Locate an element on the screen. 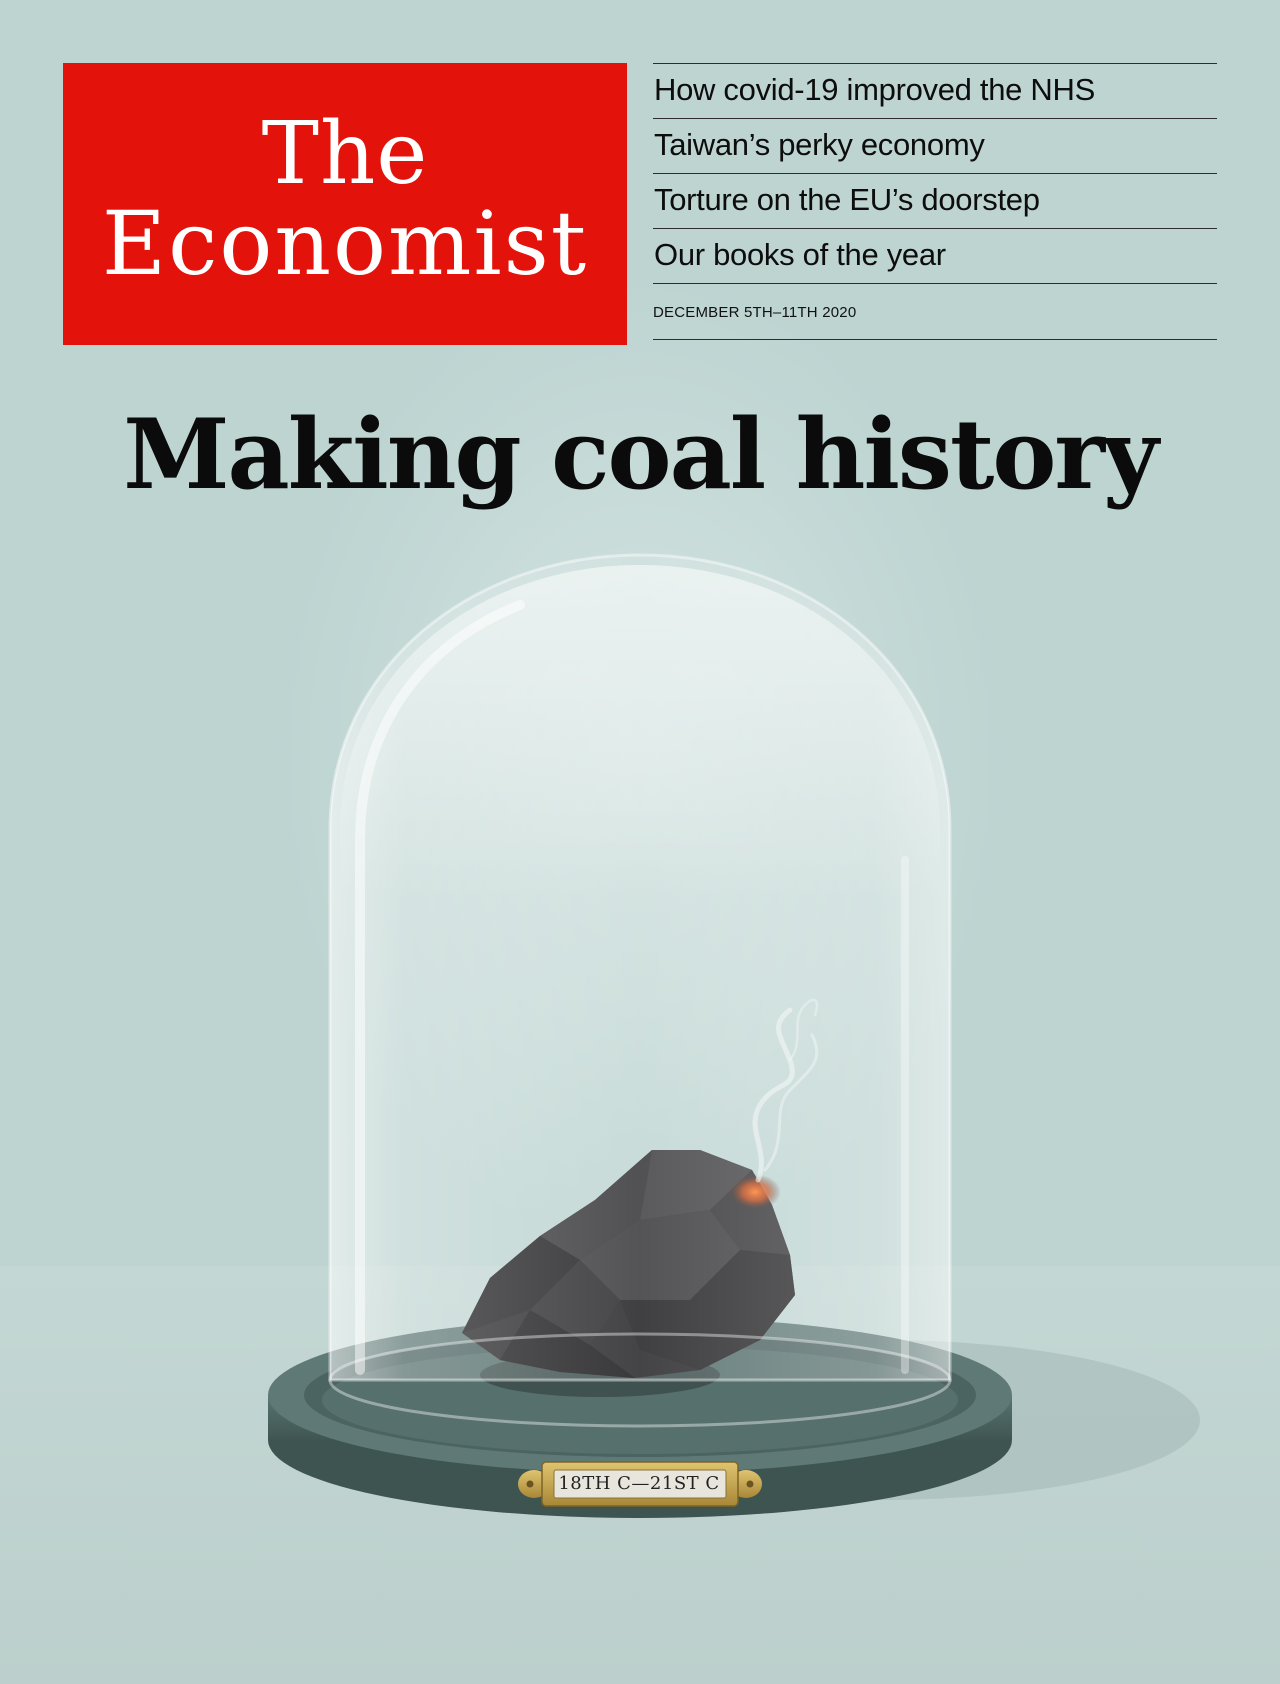  cover-title: Making coal history is located at coordinates (640, 454).